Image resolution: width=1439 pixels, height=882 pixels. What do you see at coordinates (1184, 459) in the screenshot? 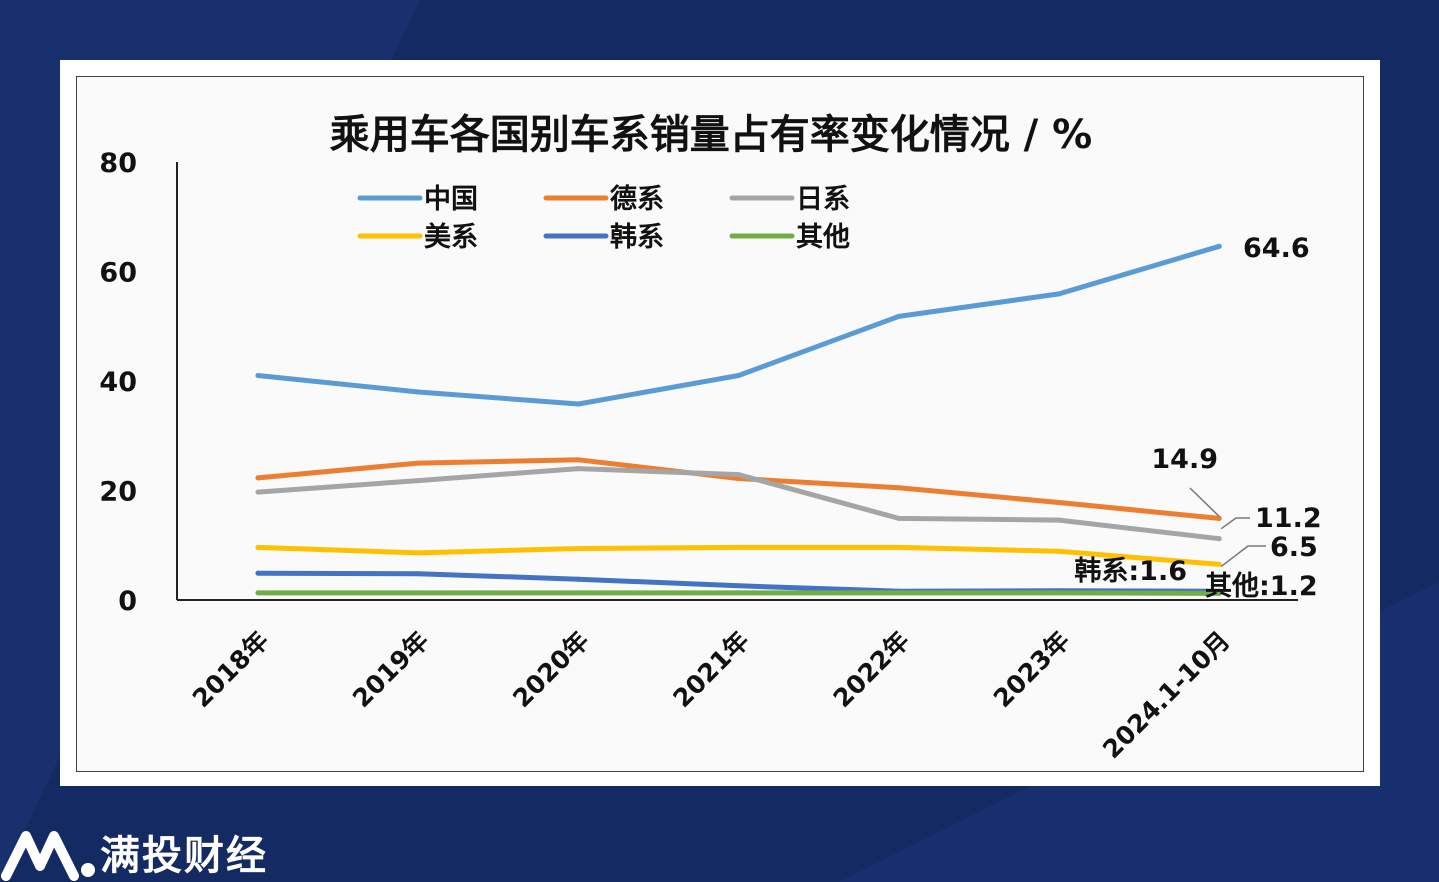
I see `data-label: 14.9` at bounding box center [1184, 459].